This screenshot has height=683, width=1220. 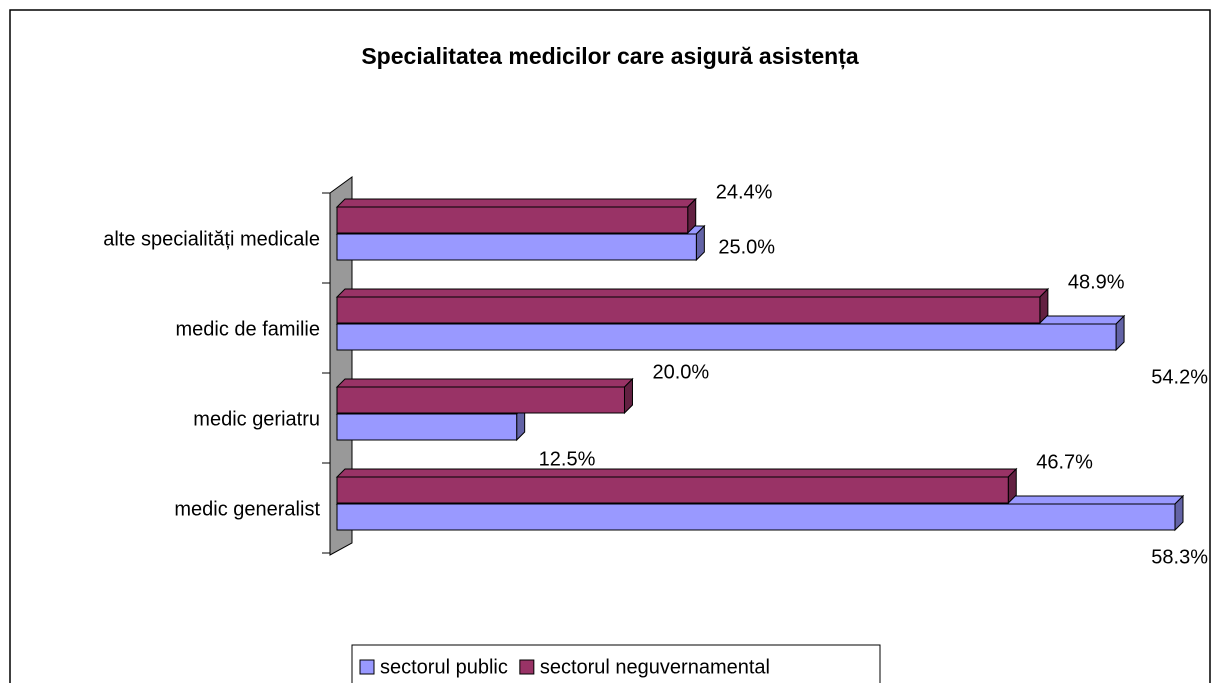 I want to click on legend-label: sectorul public, so click(x=444, y=667).